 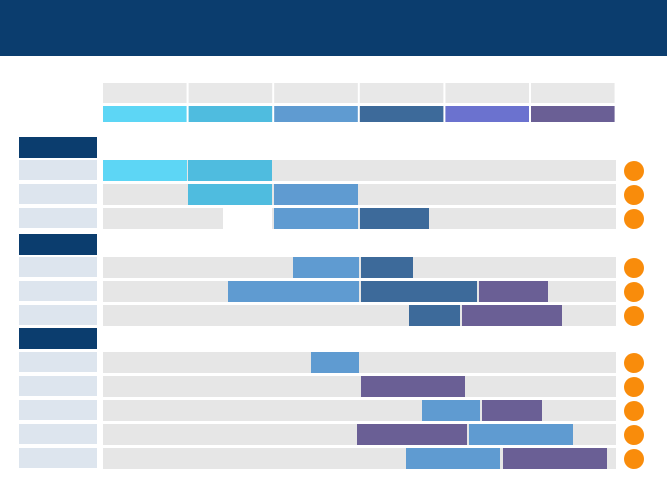 I want to click on header-band, so click(x=333, y=28).